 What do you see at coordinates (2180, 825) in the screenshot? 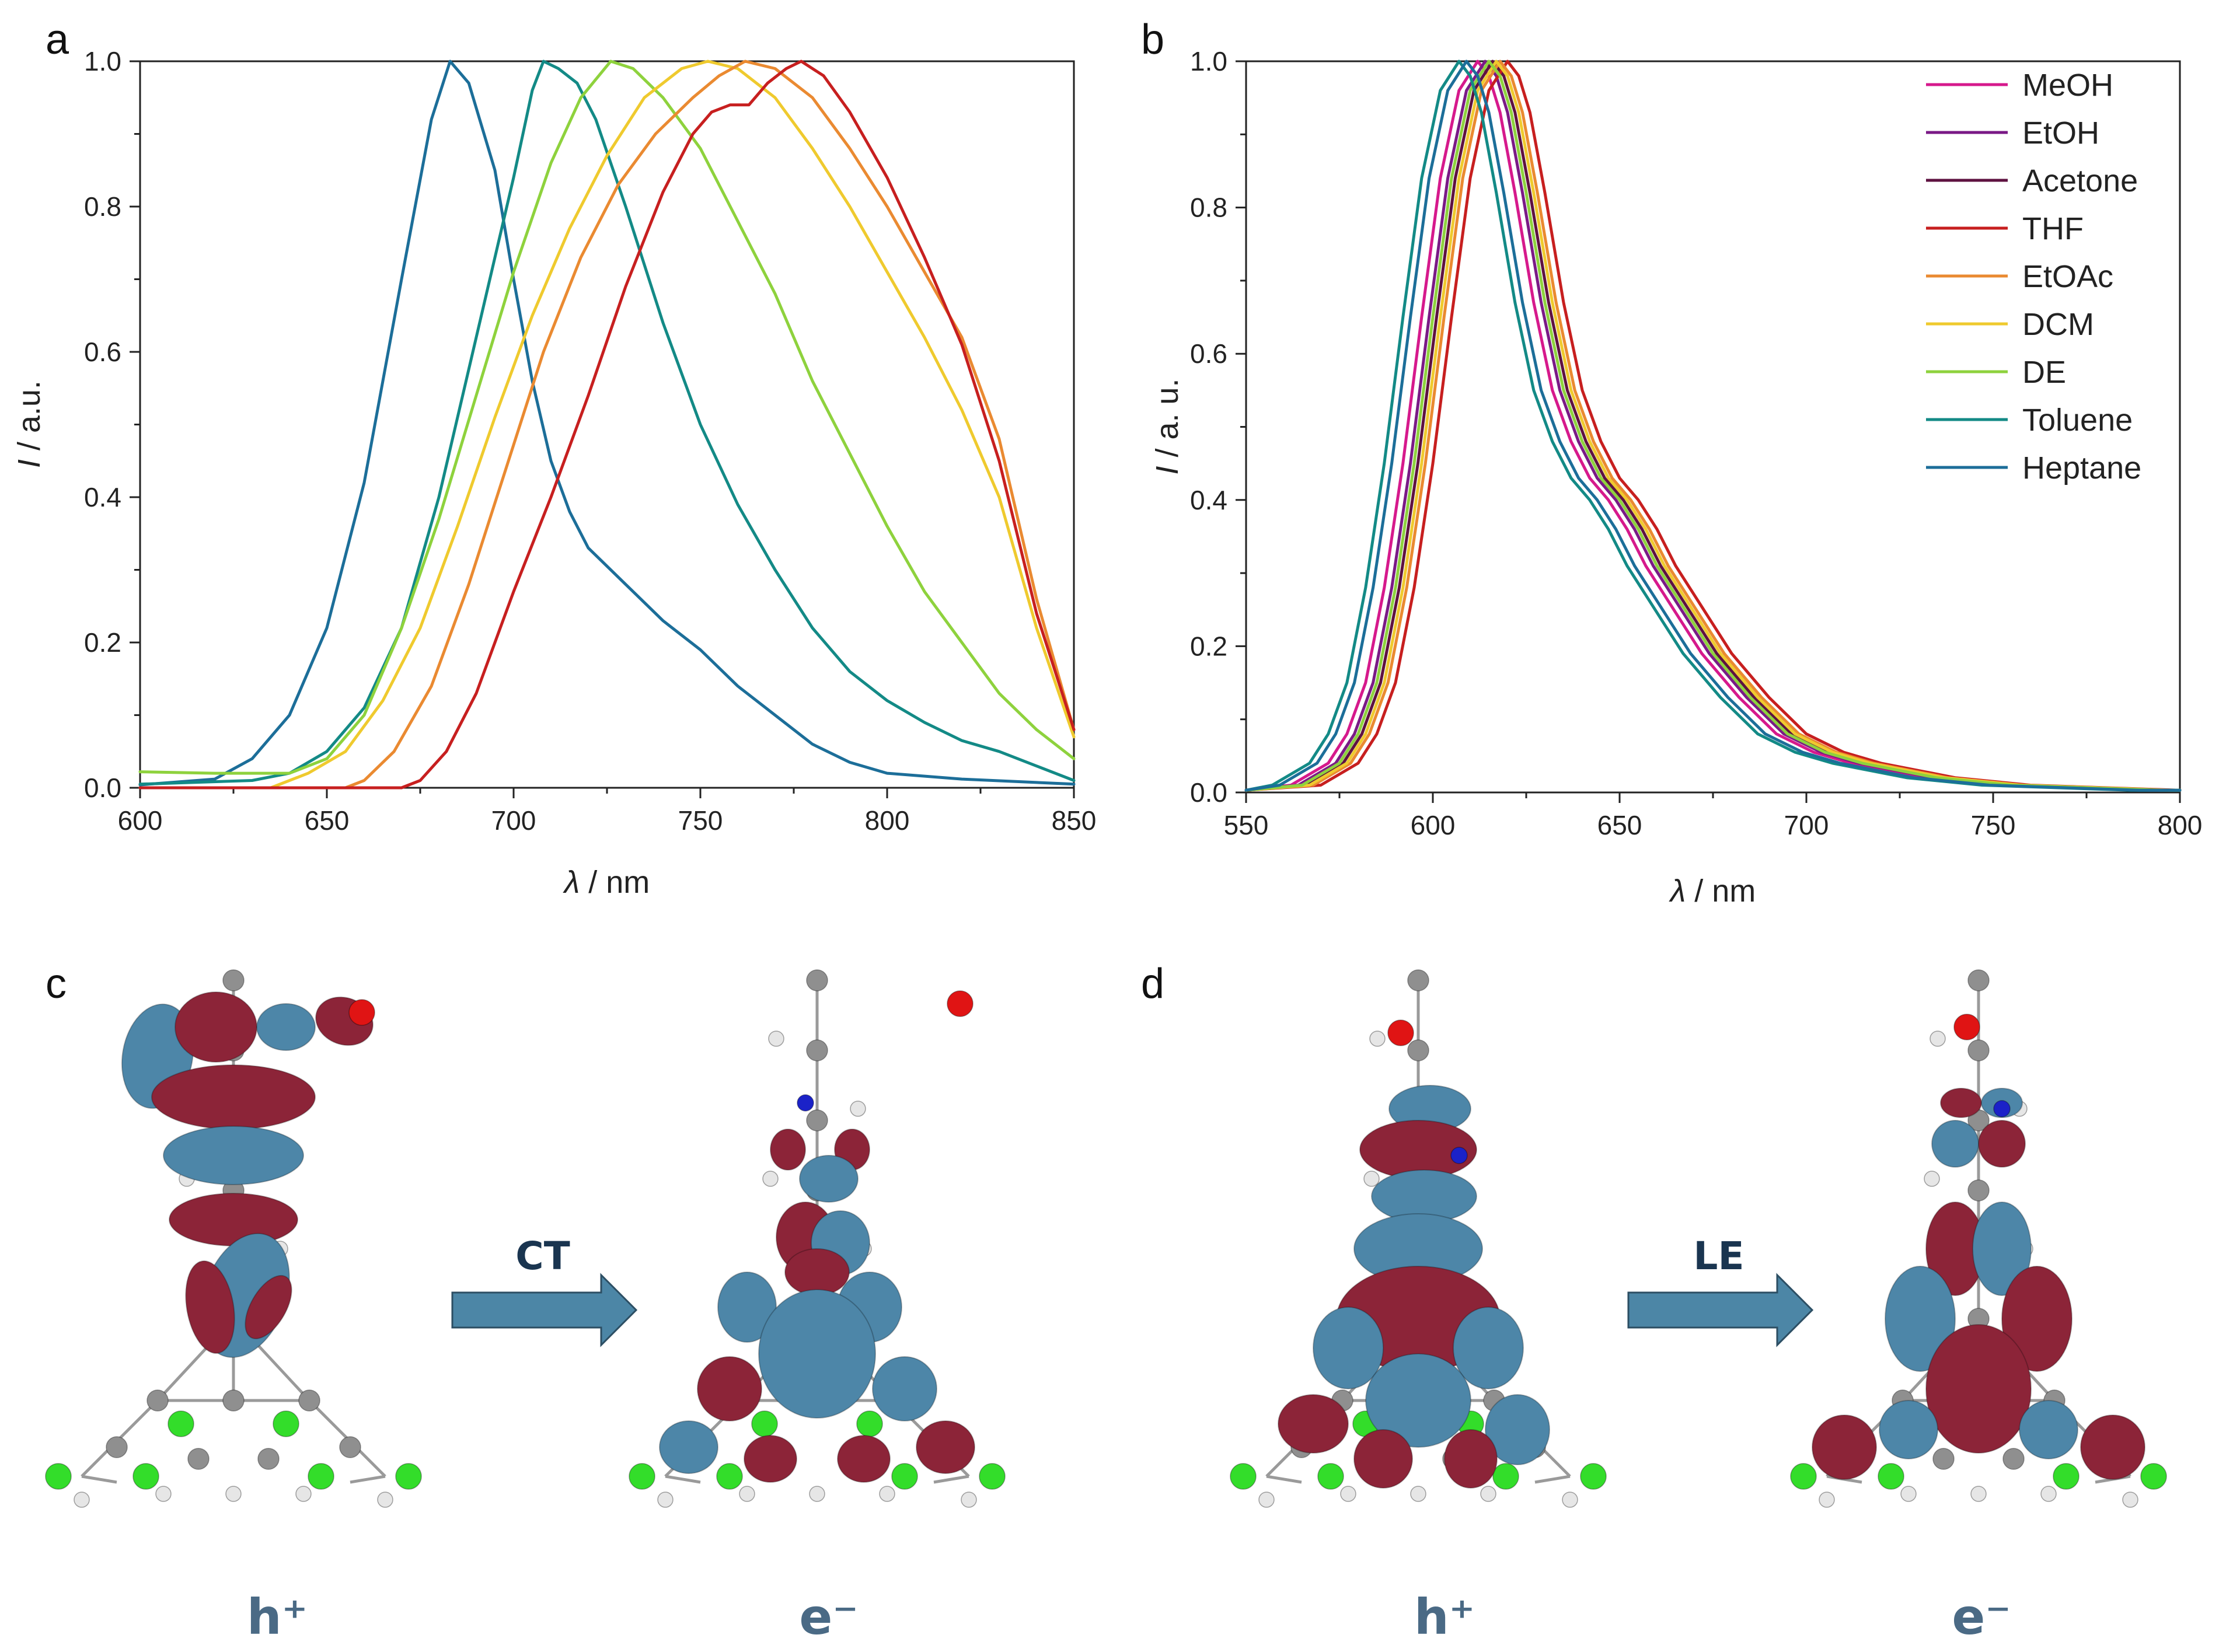
I see `plot-b-xtick-label: 800` at bounding box center [2180, 825].